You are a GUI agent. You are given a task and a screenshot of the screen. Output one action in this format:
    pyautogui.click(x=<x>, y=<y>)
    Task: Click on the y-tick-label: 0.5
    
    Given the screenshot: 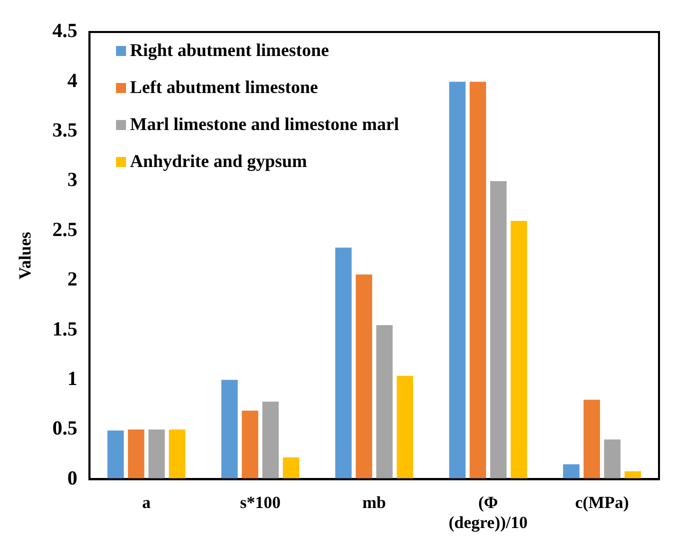 What is the action you would take?
    pyautogui.click(x=65, y=429)
    